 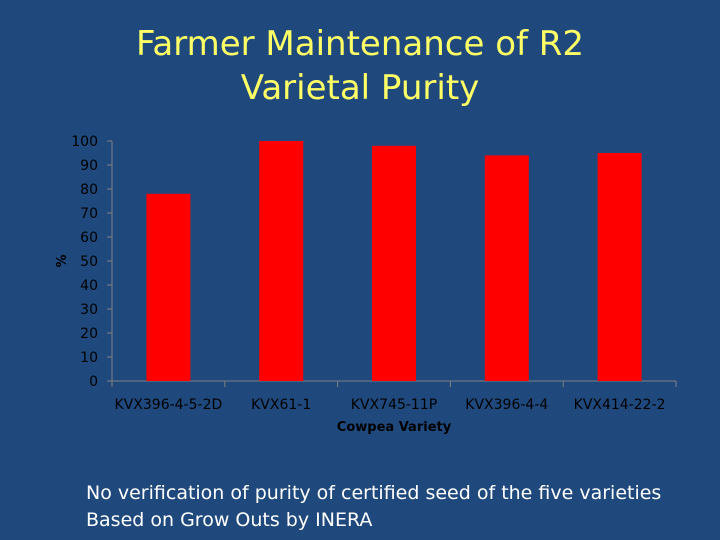 I want to click on x-tick-label: KVX414-22-2, so click(x=620, y=405).